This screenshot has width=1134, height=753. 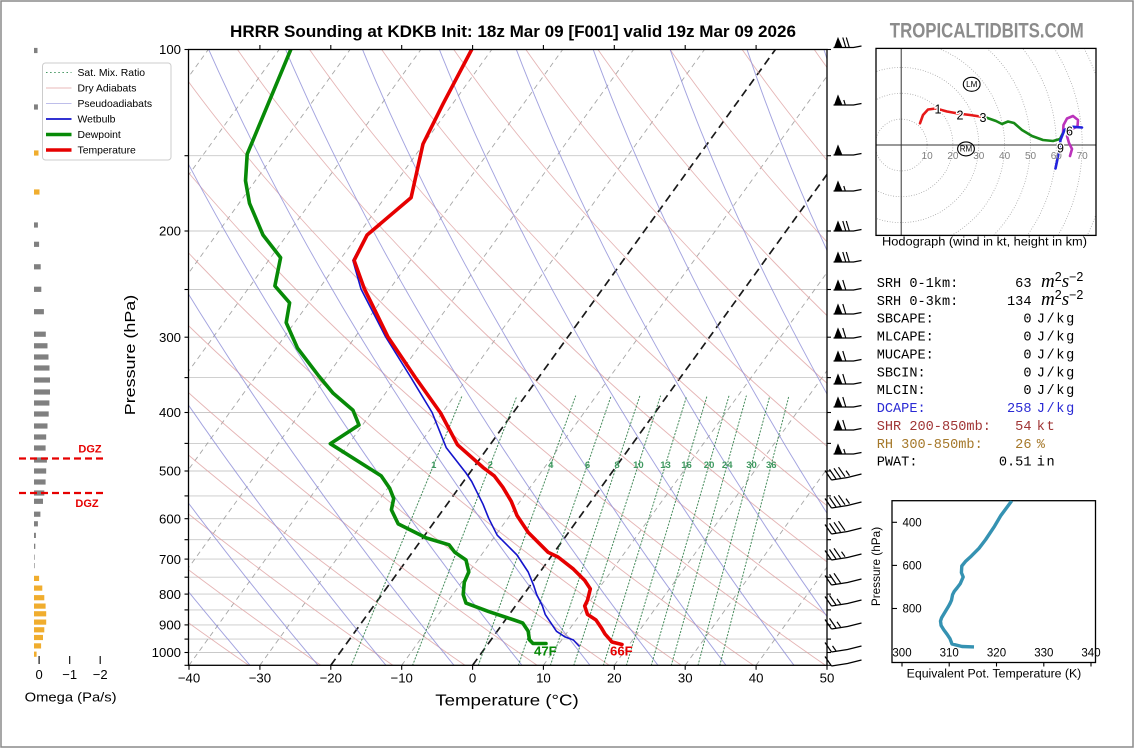 What do you see at coordinates (69, 674) in the screenshot?
I see `svg-text: −1` at bounding box center [69, 674].